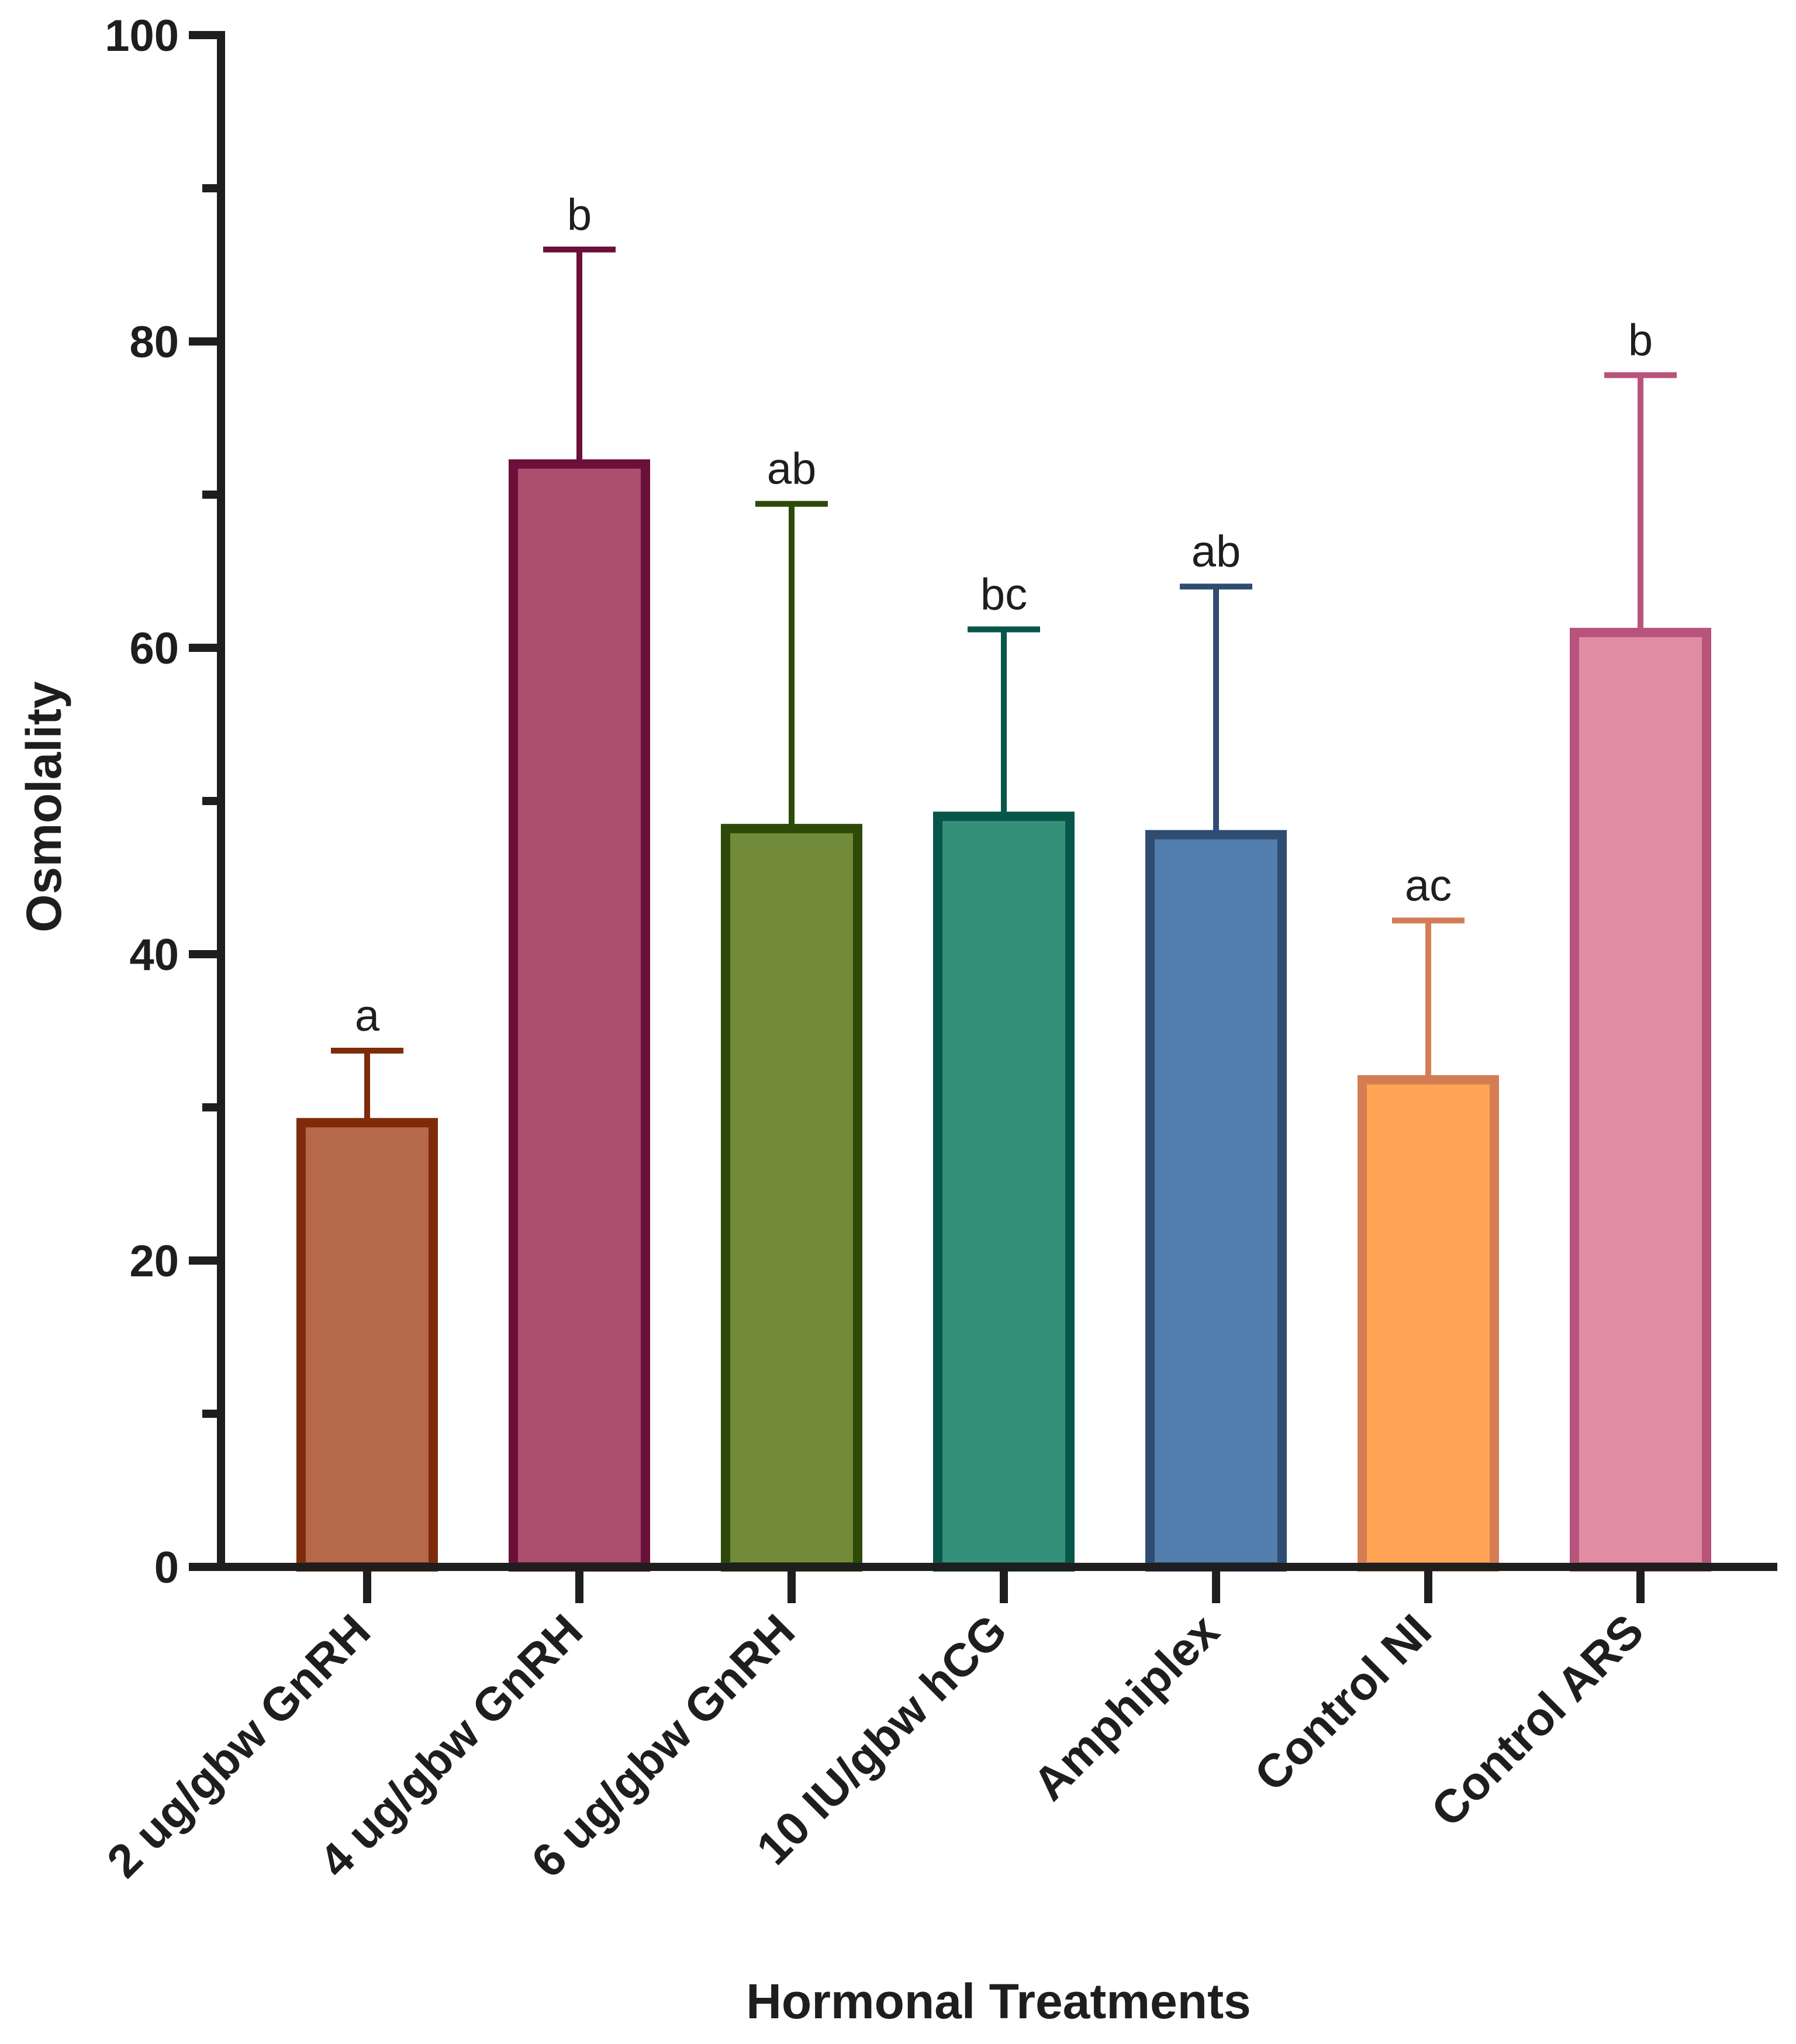  Describe the element at coordinates (166, 1568) in the screenshot. I see `y-tick-label: 0` at that location.